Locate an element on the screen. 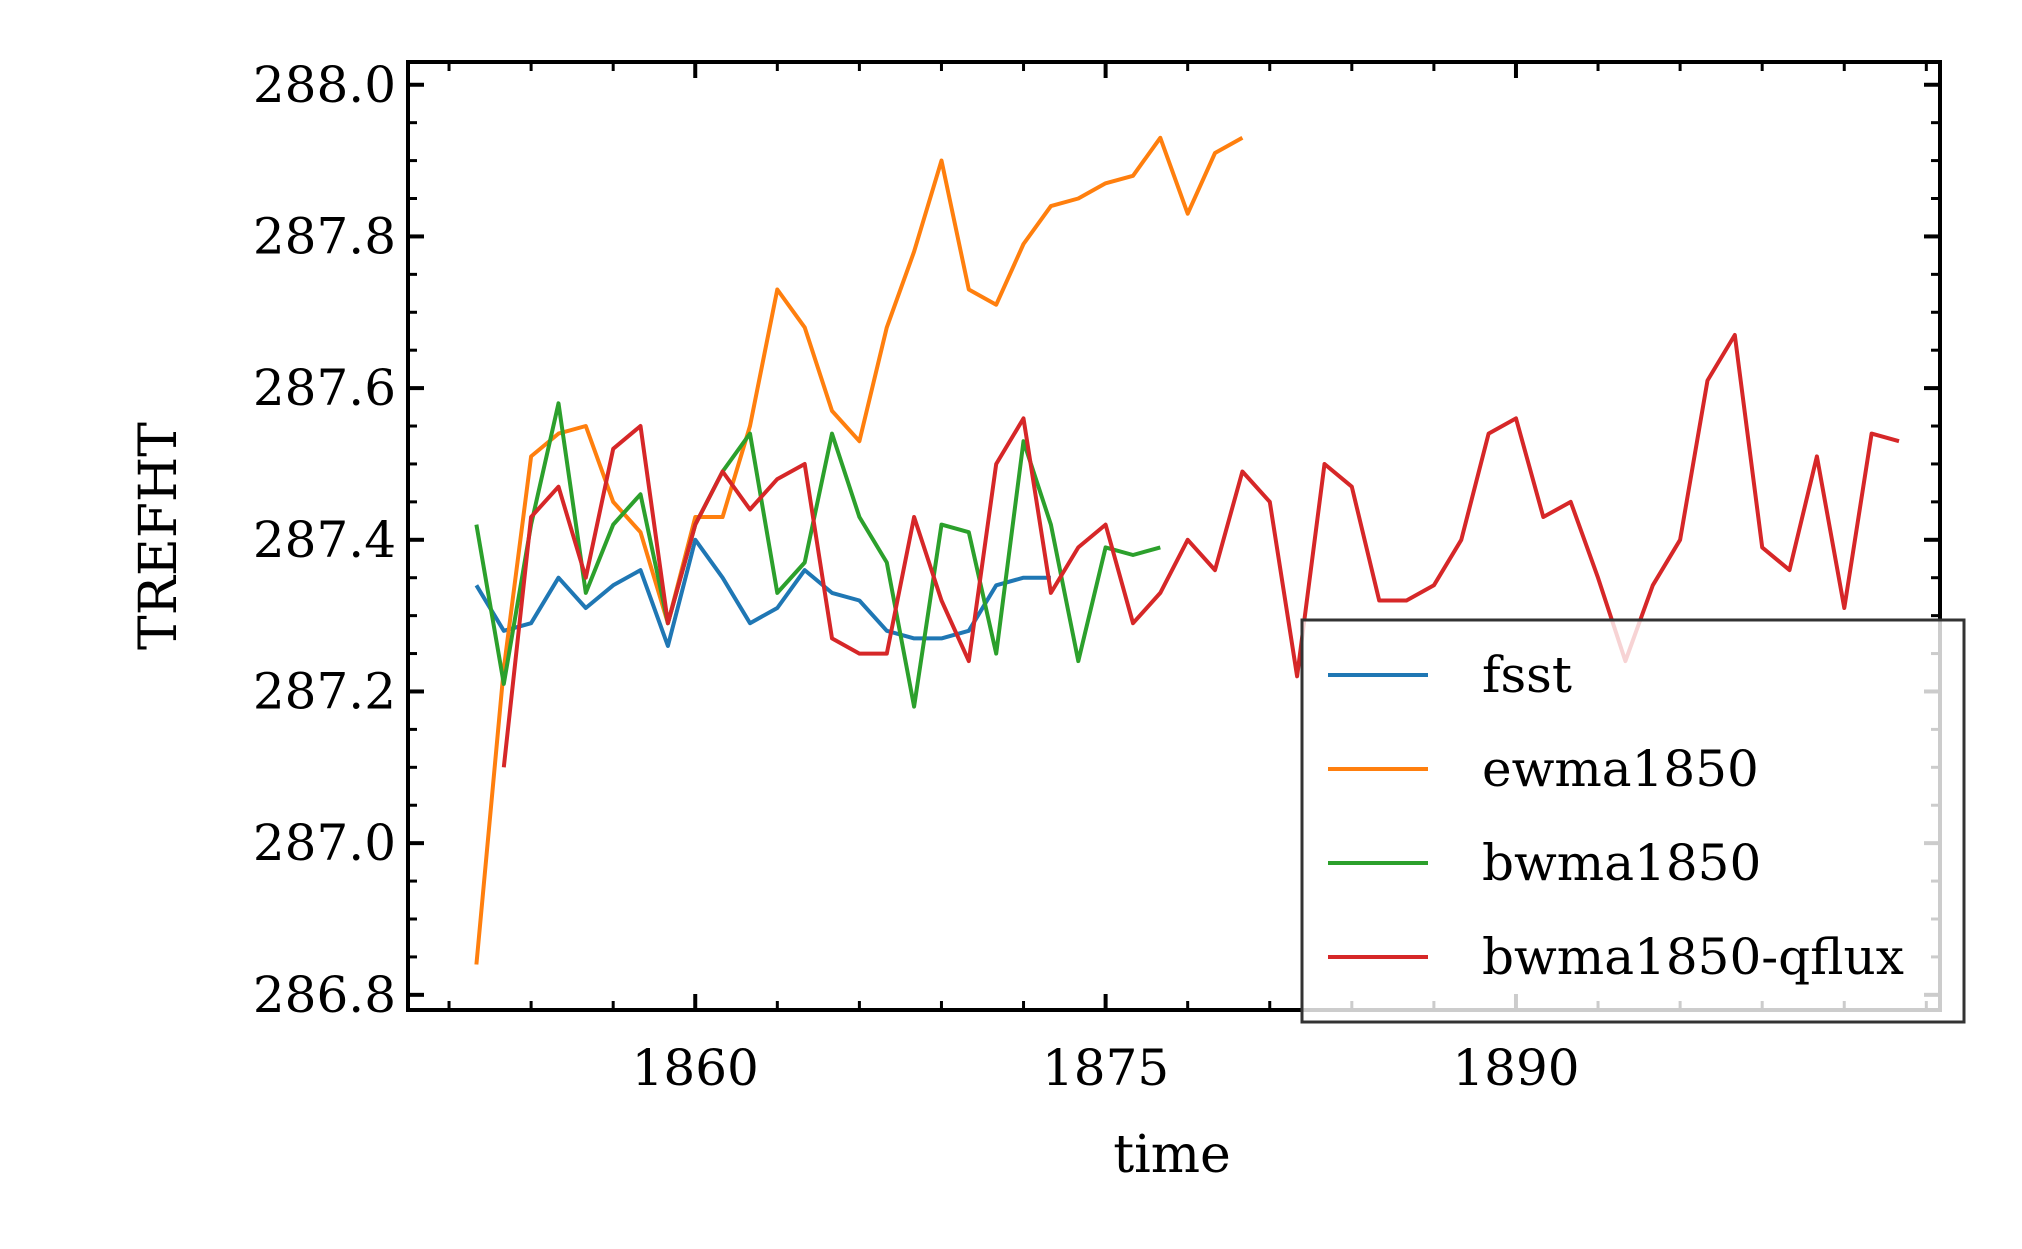  x-tick-labels: 1860 1875 1890 is located at coordinates (1106, 1068).